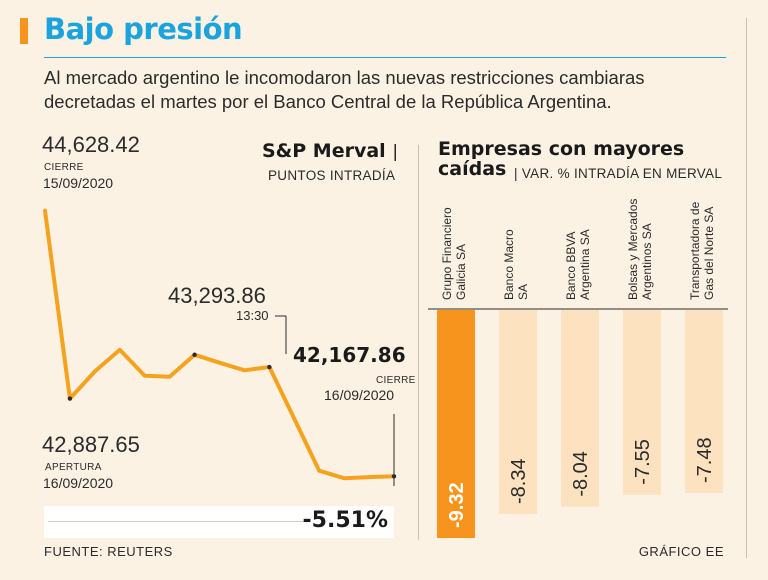  I want to click on bar-category-label: Argentina SA, so click(585, 264).